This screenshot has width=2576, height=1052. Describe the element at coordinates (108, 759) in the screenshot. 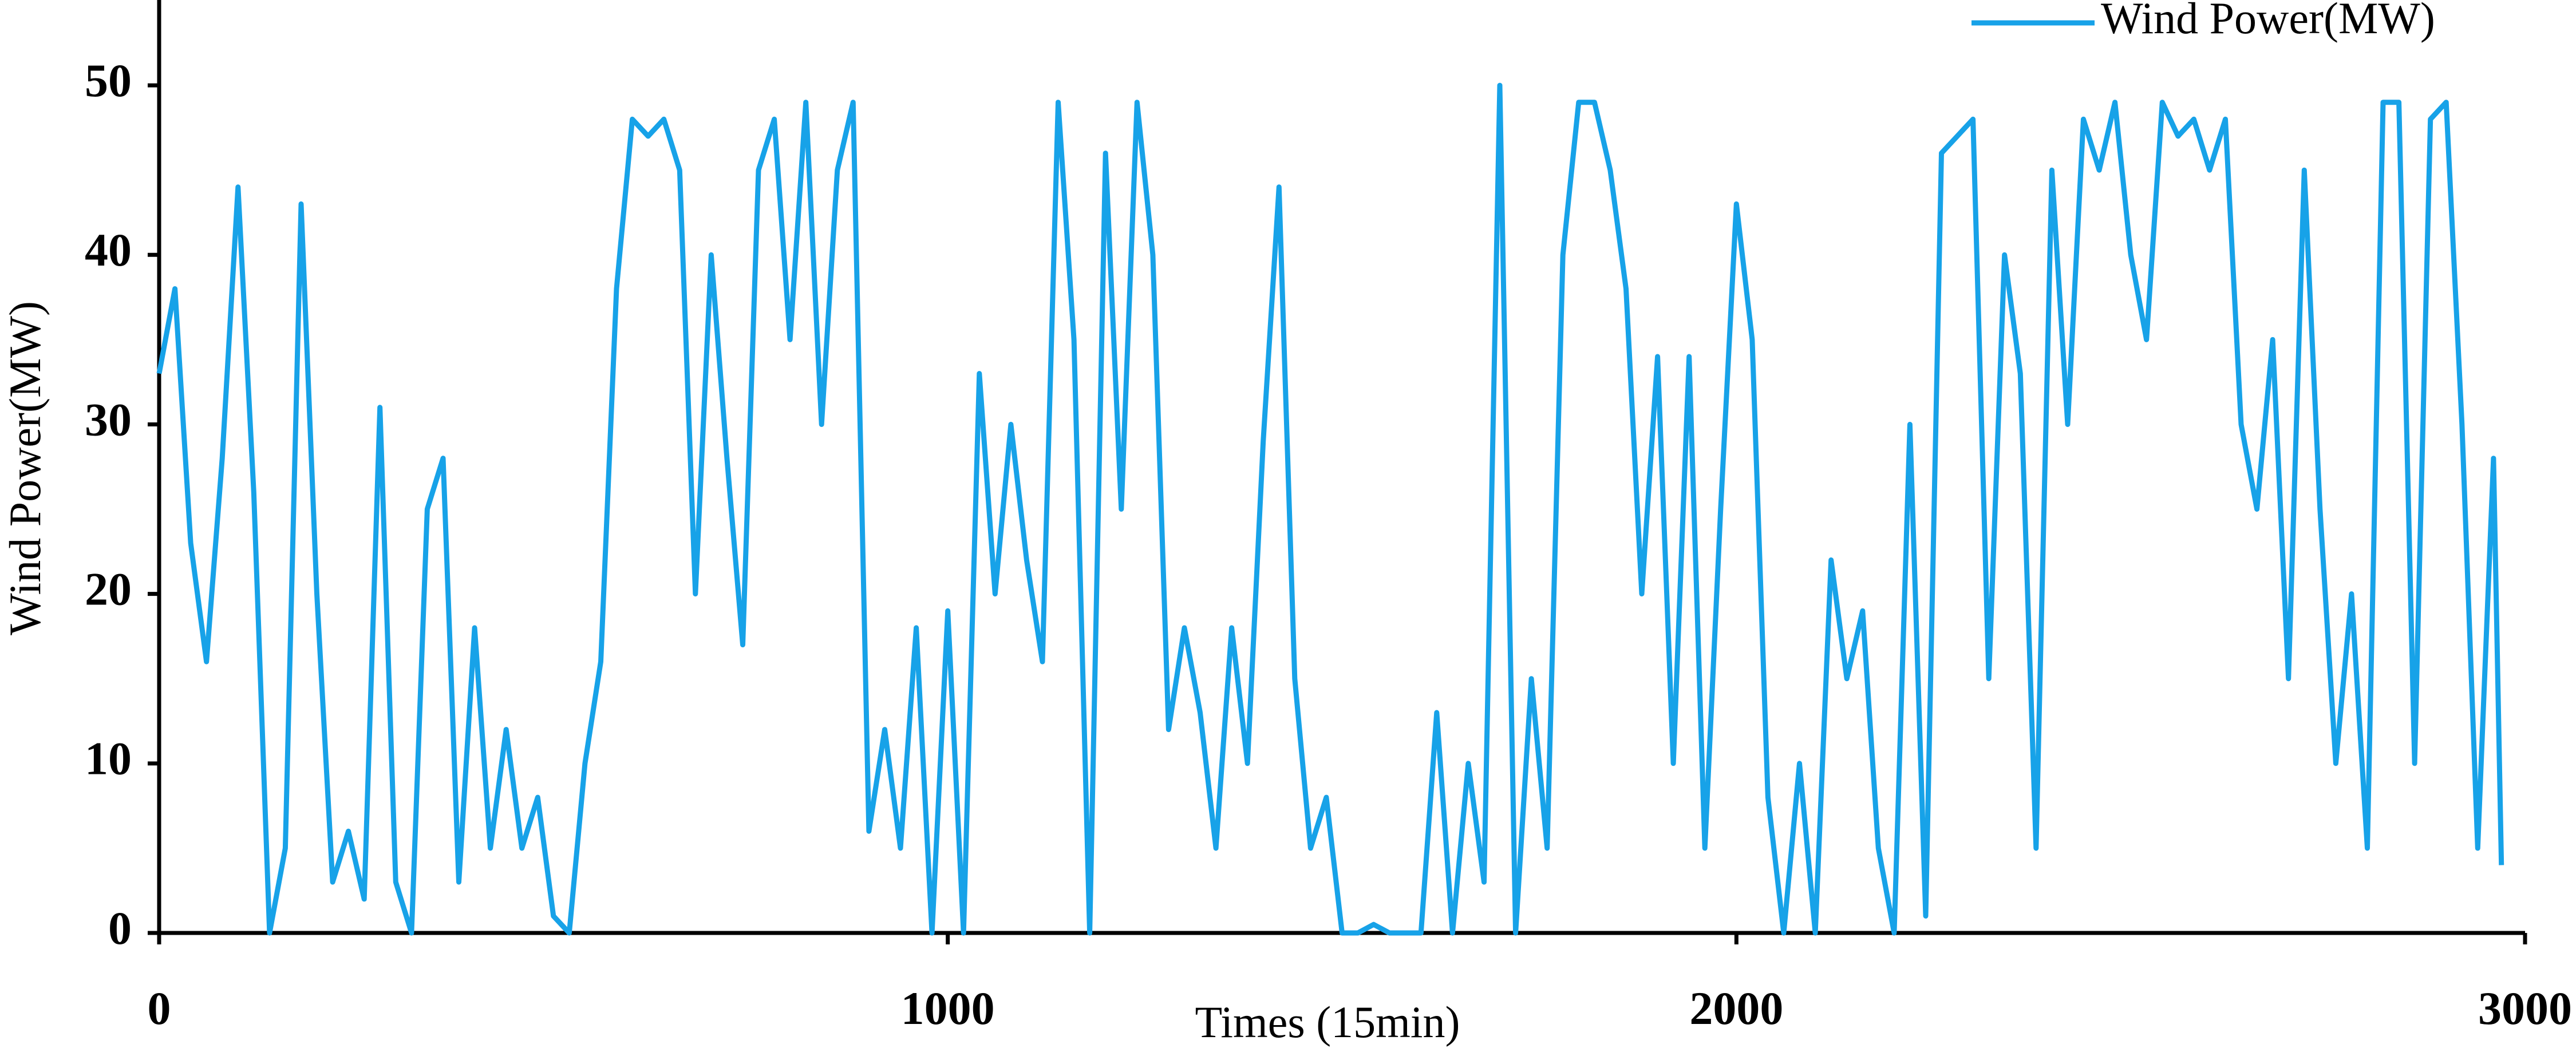

I see `y-tick-label: 10` at that location.